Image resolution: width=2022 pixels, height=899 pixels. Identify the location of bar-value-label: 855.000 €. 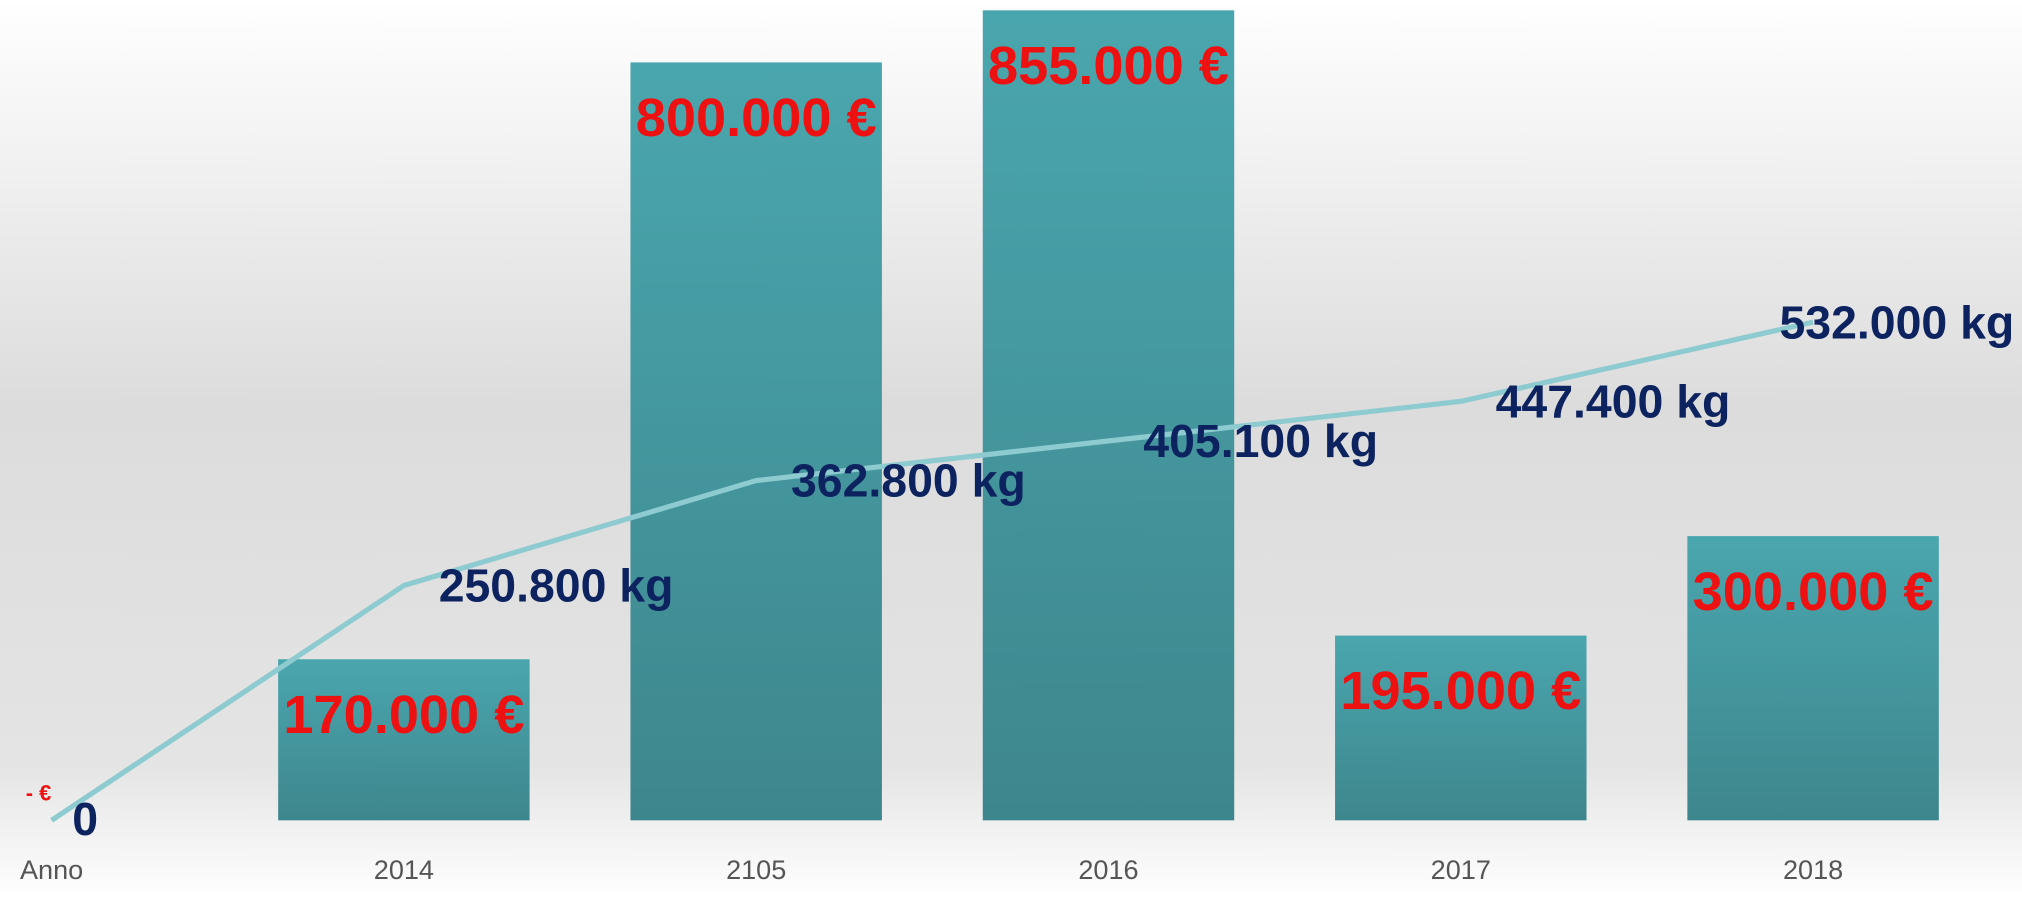
(1108, 66).